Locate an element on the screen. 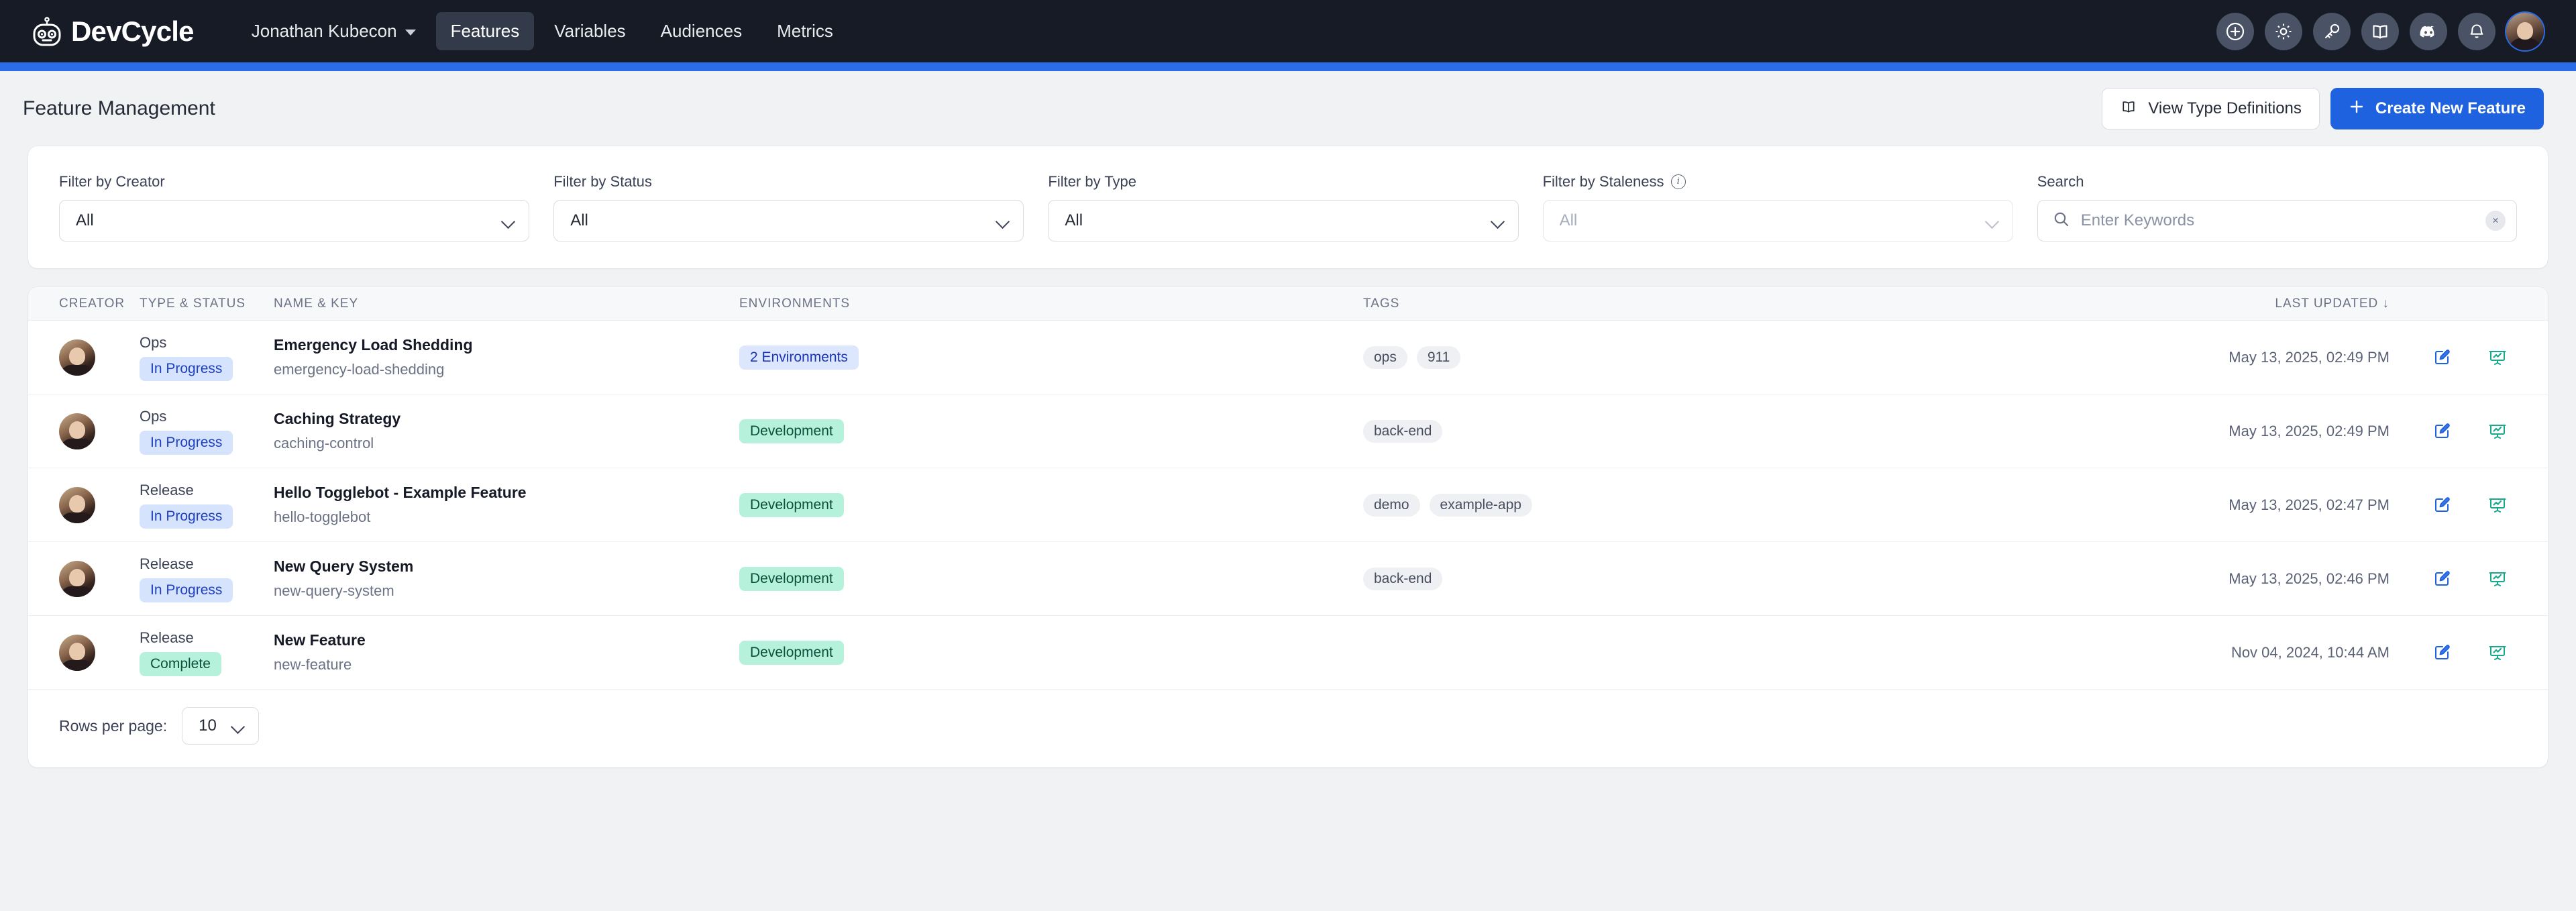 This screenshot has width=2576, height=911. discord-icon is located at coordinates (2428, 31).